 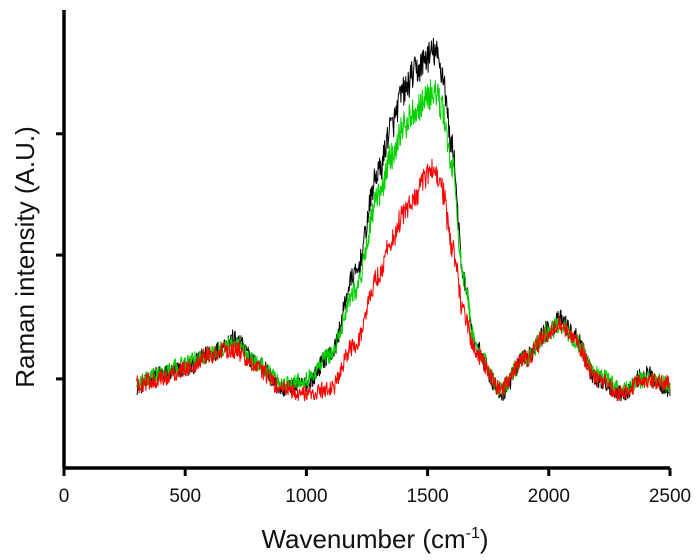 I want to click on x-tick-label: 1000, so click(x=306, y=496).